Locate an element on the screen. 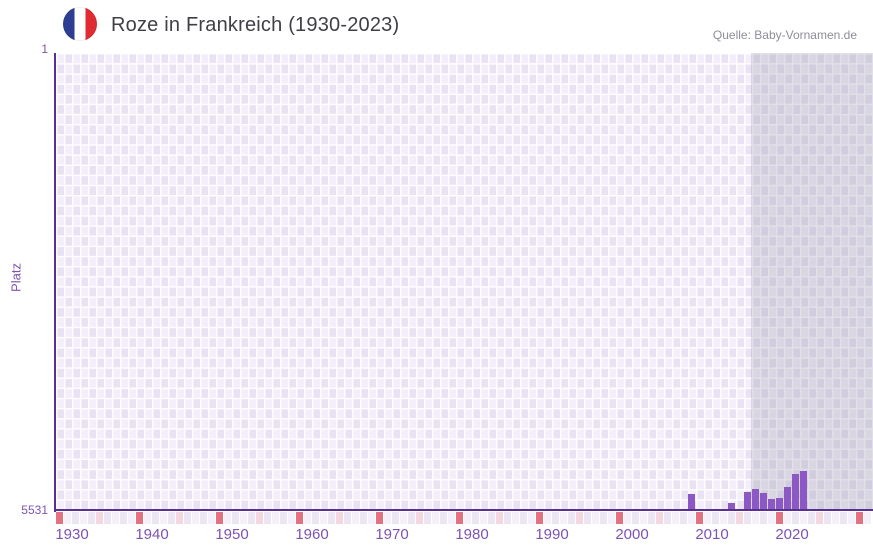 Image resolution: width=873 pixels, height=552 pixels. x-tick-label-1930: 1930 is located at coordinates (72, 534).